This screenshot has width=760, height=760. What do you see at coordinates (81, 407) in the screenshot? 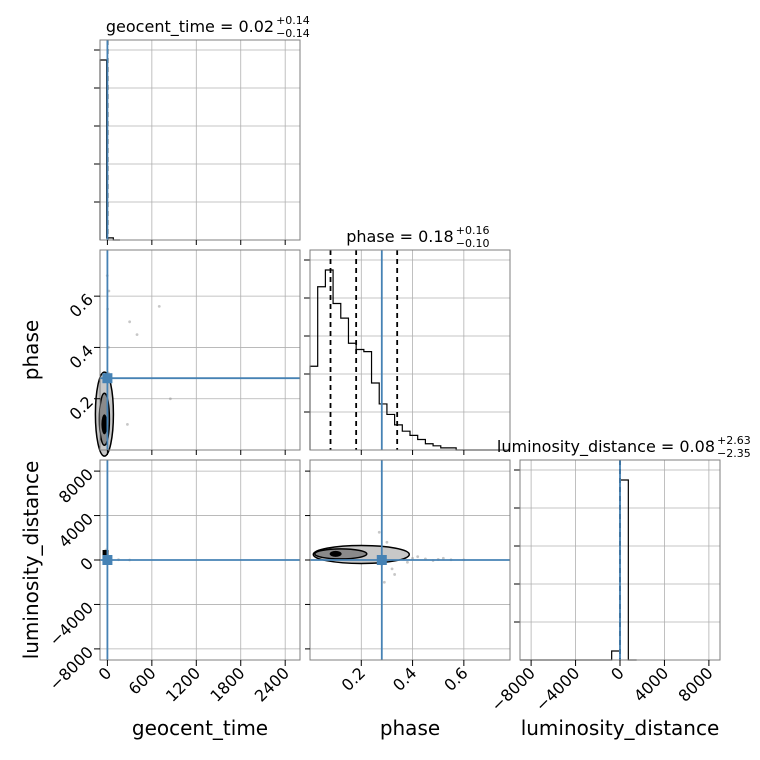
I see `y-tick-label-phase-0: 0.2` at bounding box center [81, 407].